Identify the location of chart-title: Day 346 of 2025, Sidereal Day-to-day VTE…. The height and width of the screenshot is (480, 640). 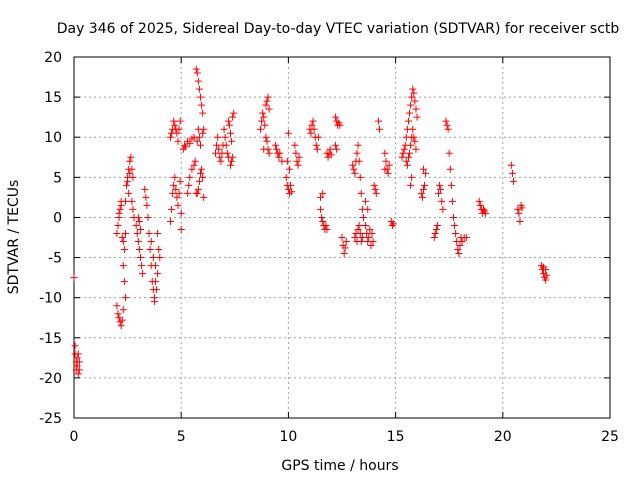
(338, 29).